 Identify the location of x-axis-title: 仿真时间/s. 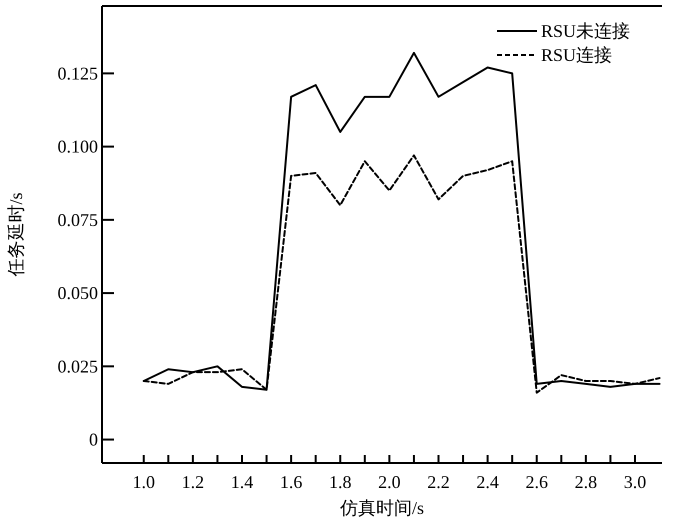
(381, 508).